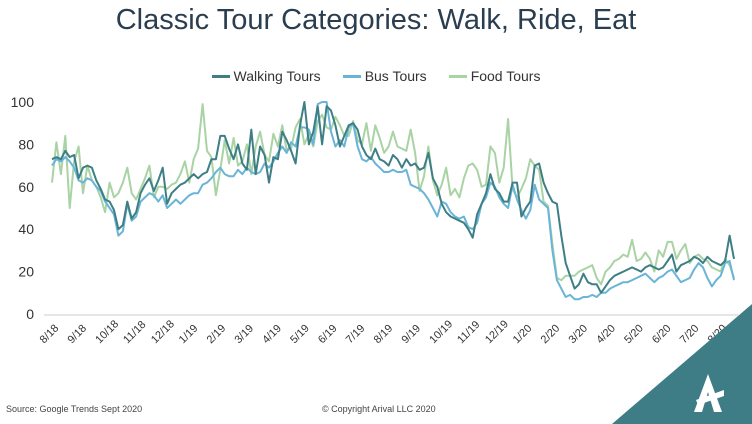  What do you see at coordinates (23, 102) in the screenshot?
I see `y-tick-label: 100` at bounding box center [23, 102].